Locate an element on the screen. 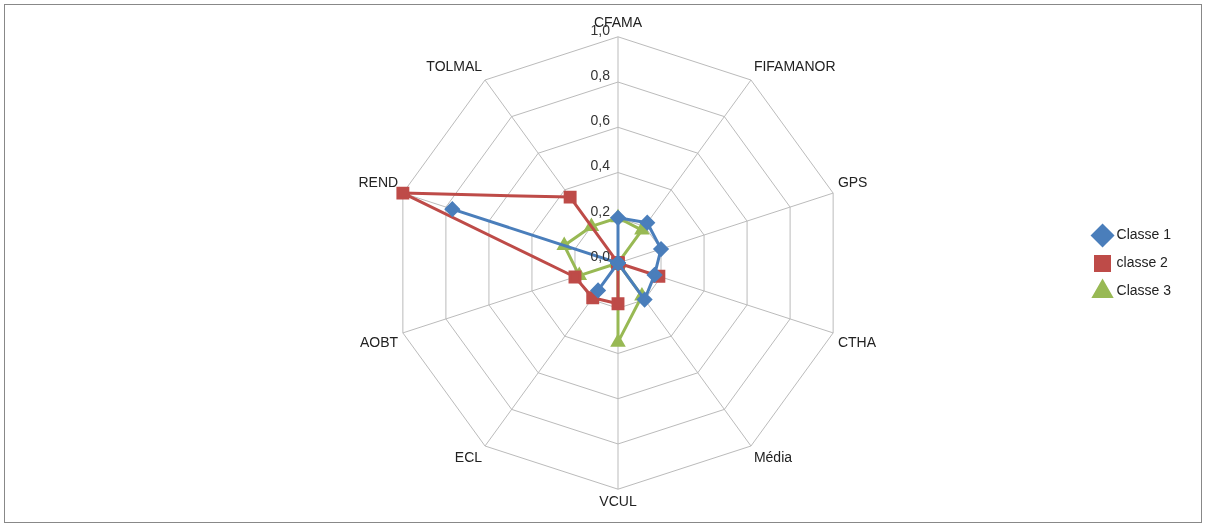 Image resolution: width=1208 pixels, height=529 pixels. legend-label: Classe 1 is located at coordinates (1144, 234).